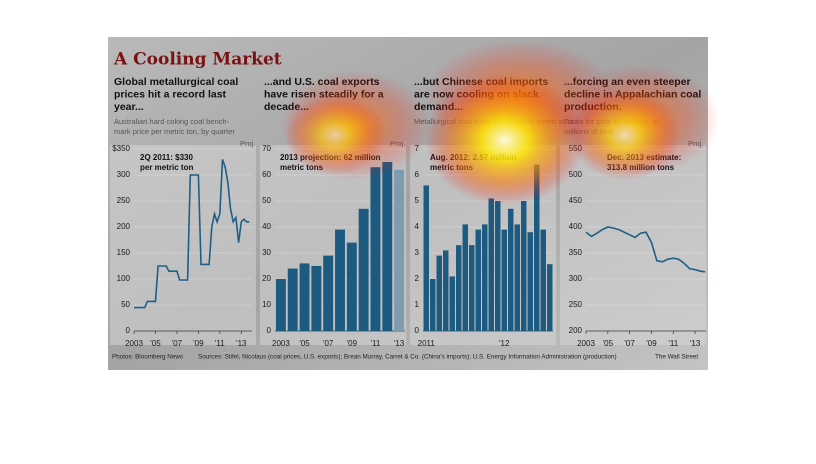  Describe the element at coordinates (322, 82) in the screenshot. I see `chart-heading: ...and U.S. coal exports` at that location.